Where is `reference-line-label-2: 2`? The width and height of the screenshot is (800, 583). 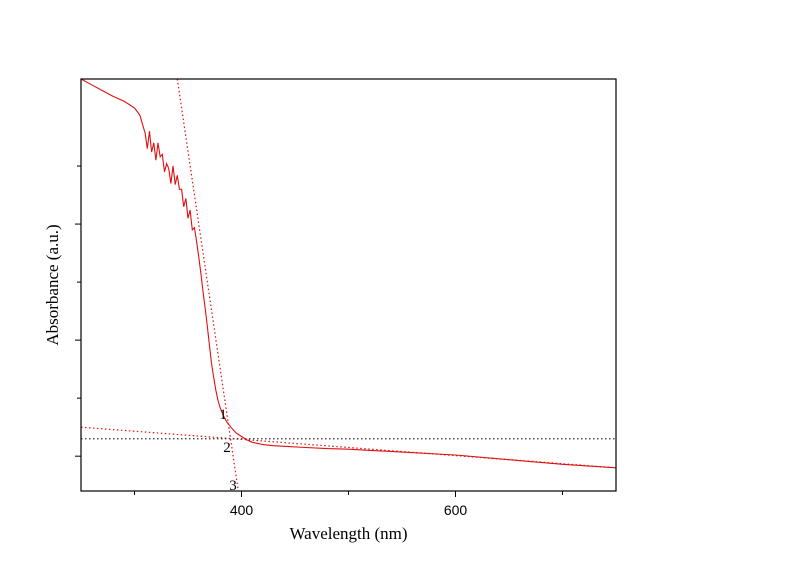
reference-line-label-2: 2 is located at coordinates (227, 448).